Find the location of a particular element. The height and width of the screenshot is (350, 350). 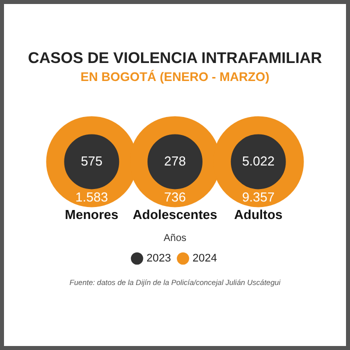

category-label: Adolescentes is located at coordinates (175, 214).